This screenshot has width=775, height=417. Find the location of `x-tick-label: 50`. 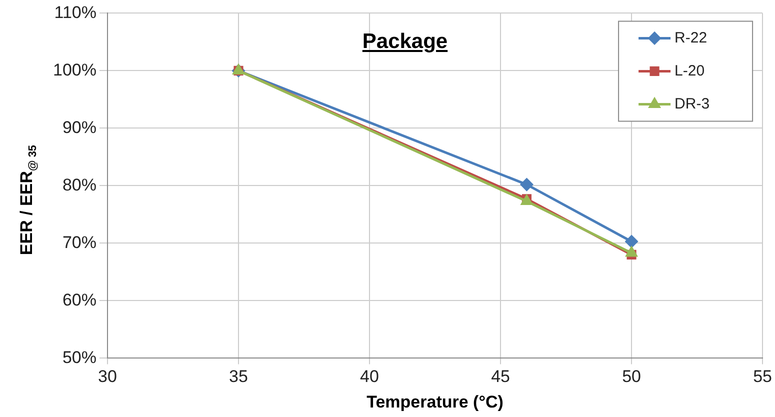

x-tick-label: 50 is located at coordinates (631, 376).